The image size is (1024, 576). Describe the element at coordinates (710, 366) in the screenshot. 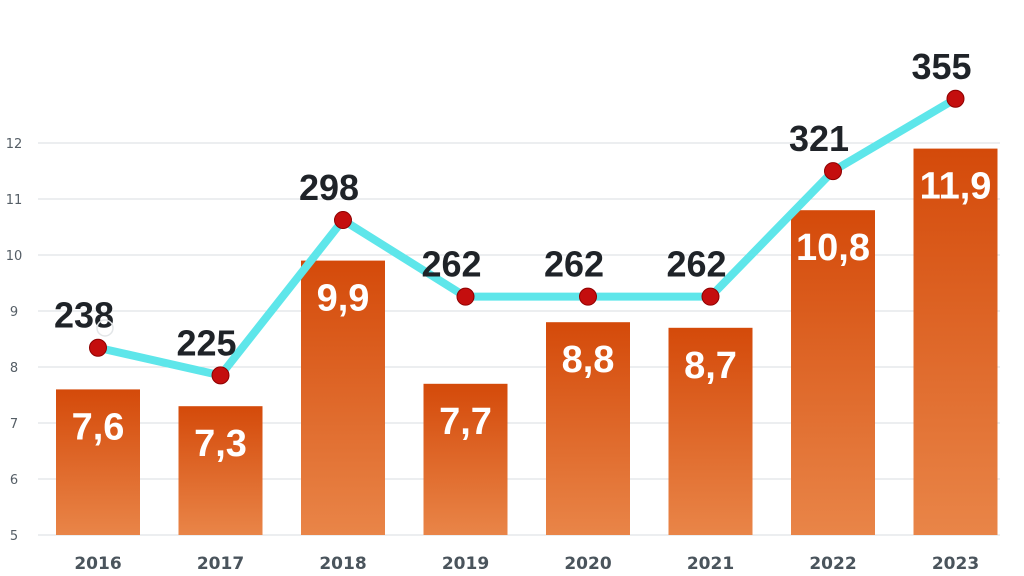

I see `bar-value-label: 8,7` at that location.